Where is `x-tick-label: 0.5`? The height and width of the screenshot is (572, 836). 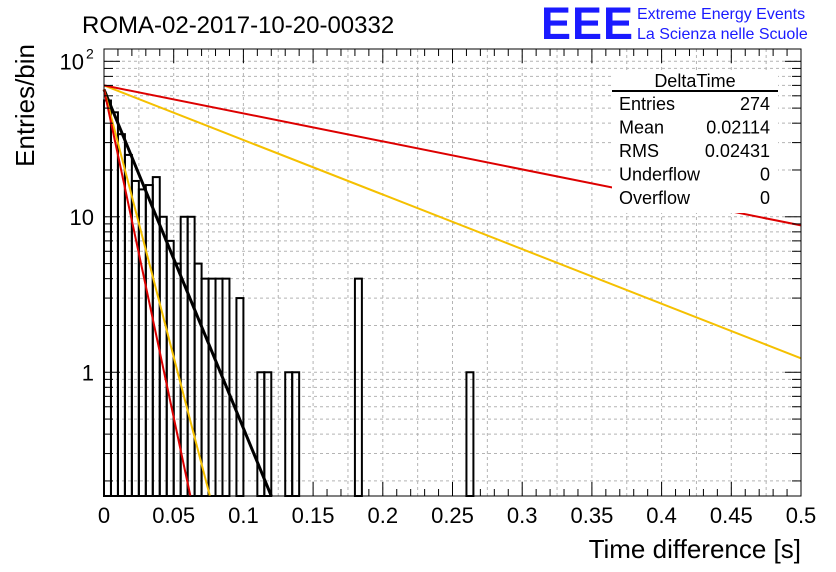
x-tick-label: 0.5 is located at coordinates (801, 515).